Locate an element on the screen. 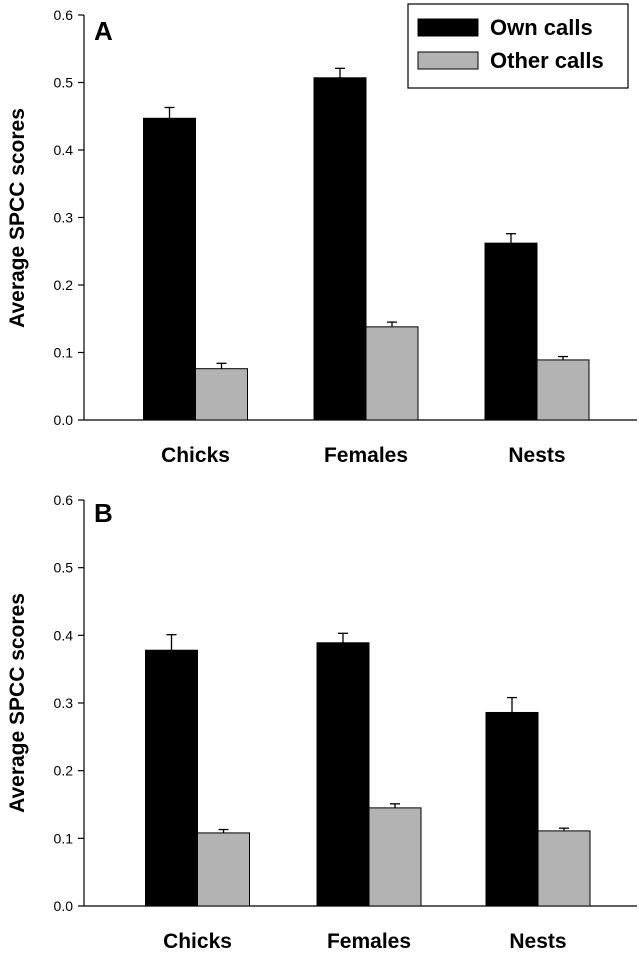 The image size is (639, 958). legend-label: Own calls is located at coordinates (541, 27).